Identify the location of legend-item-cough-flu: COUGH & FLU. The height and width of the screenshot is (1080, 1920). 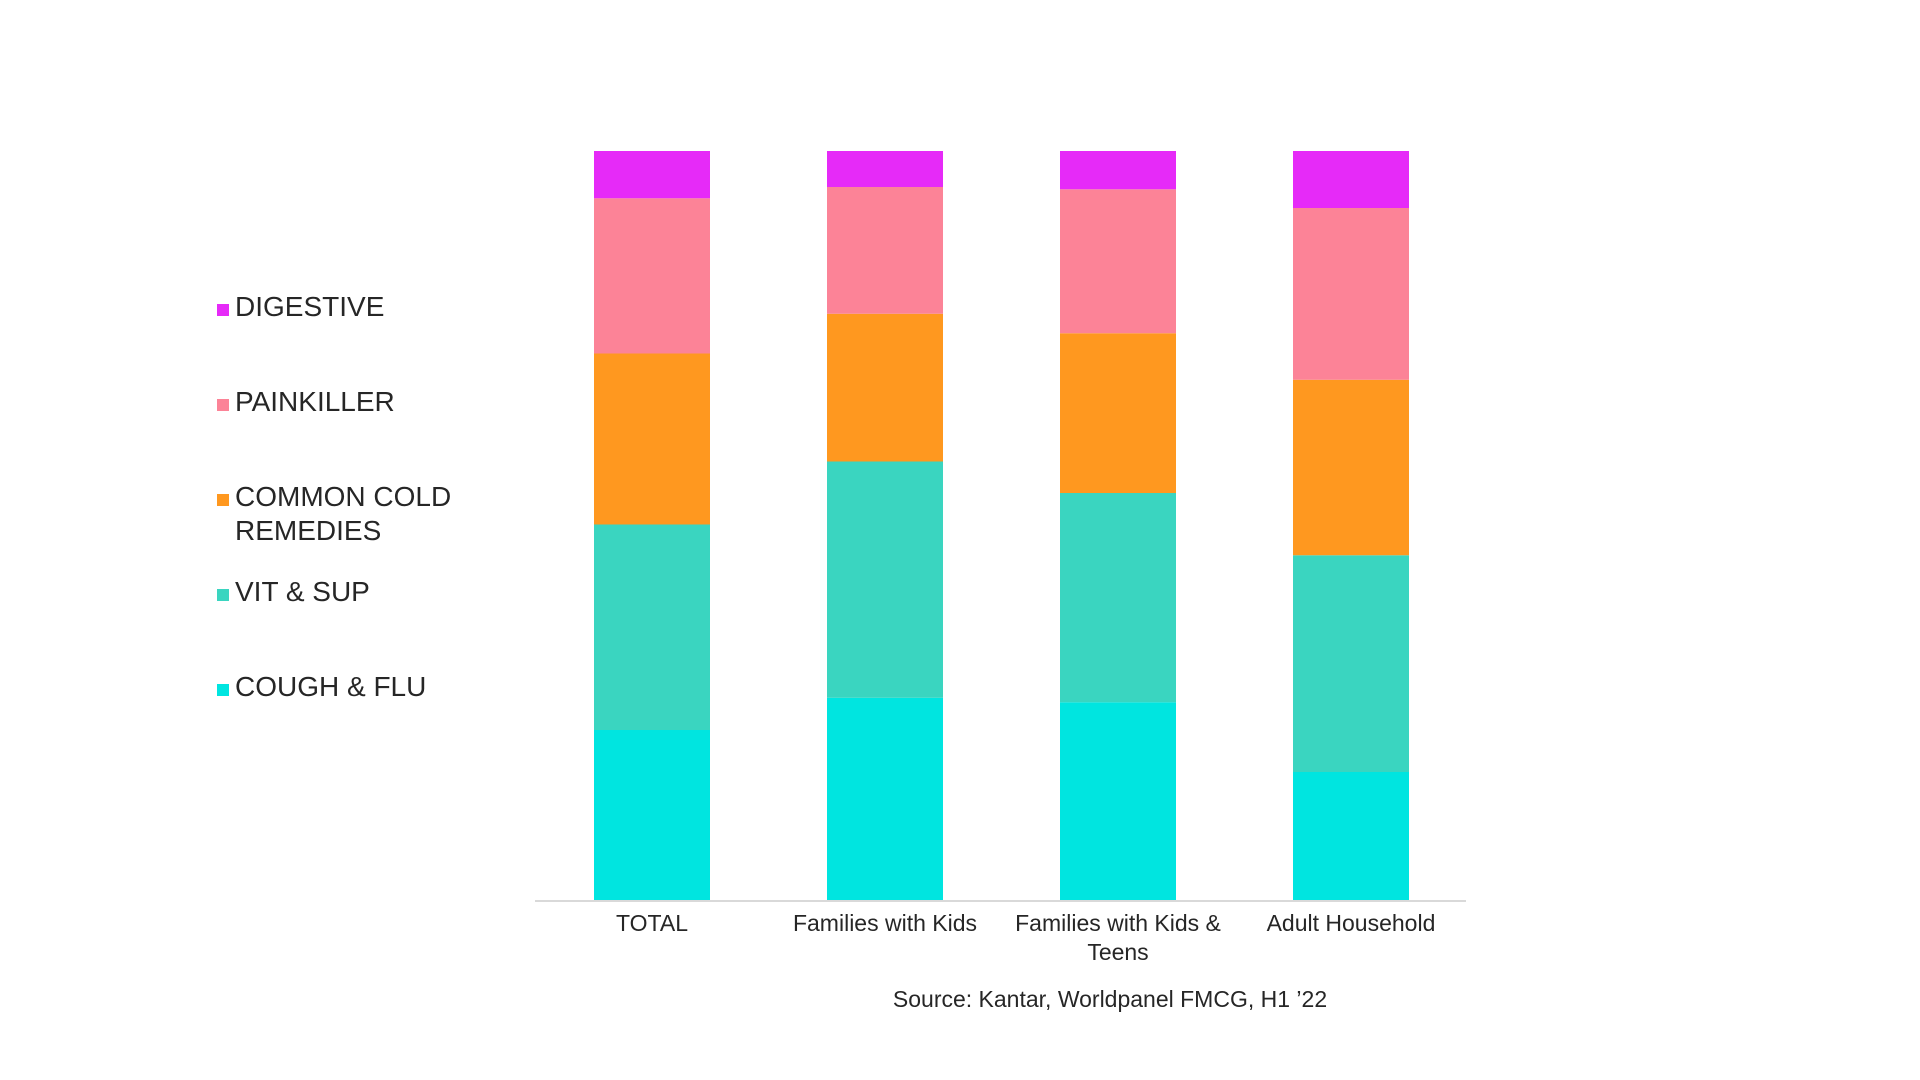
(351, 687).